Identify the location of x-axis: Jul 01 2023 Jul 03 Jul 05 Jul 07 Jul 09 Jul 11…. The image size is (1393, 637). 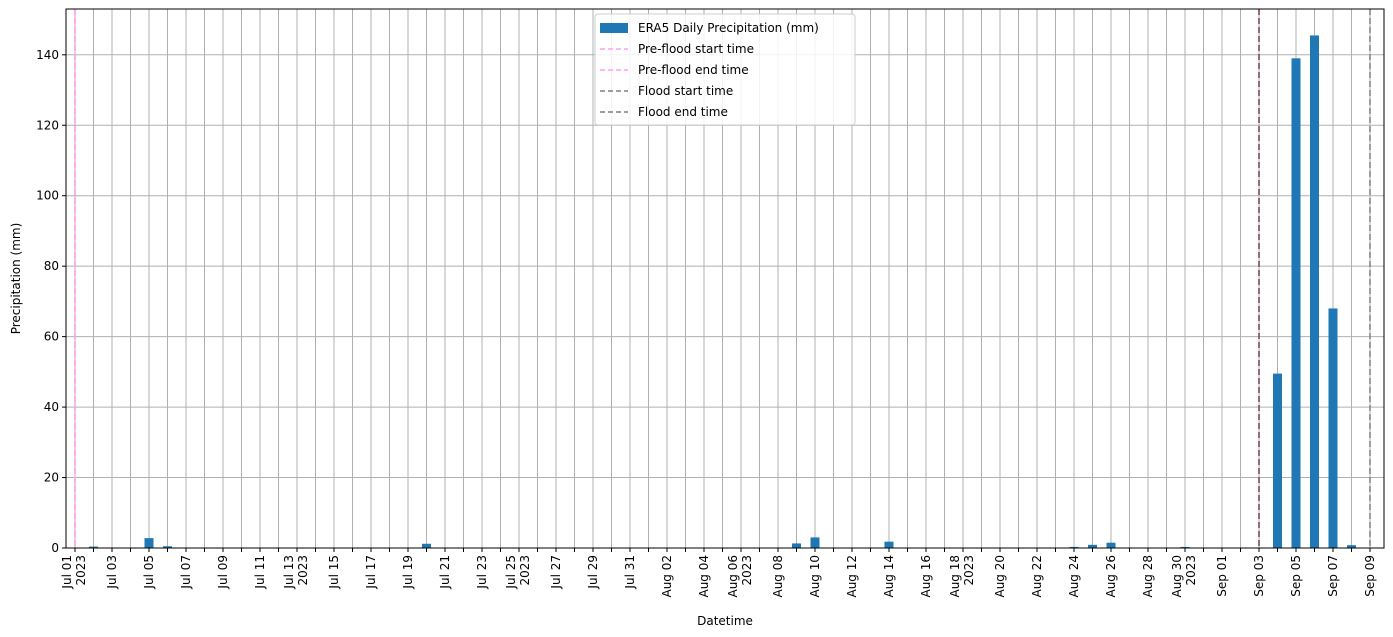
(718, 573).